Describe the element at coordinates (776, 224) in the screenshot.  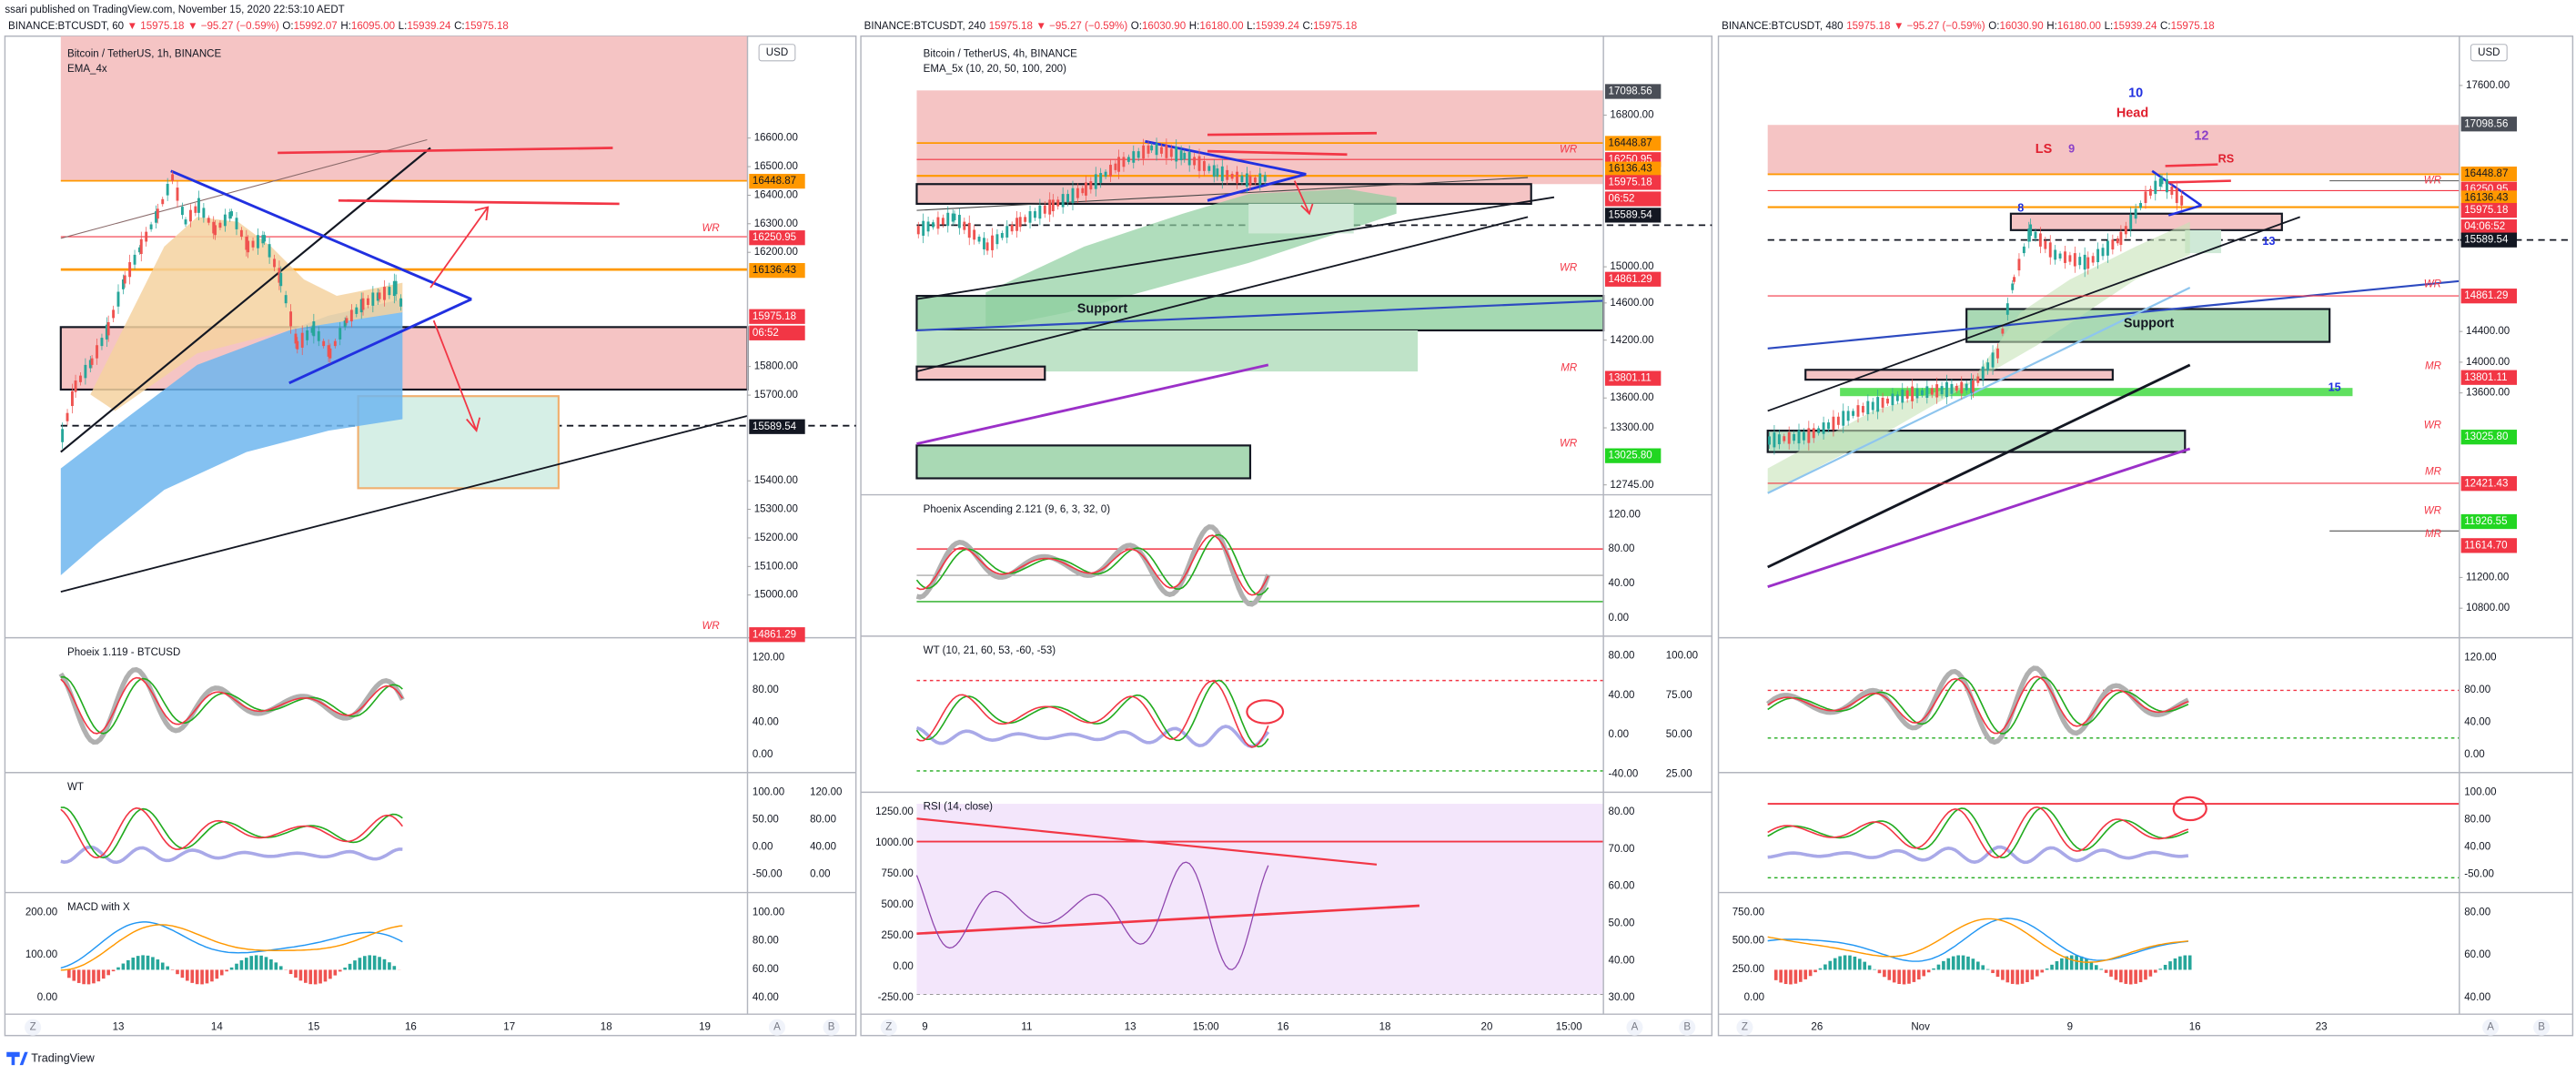
I see `price-tick-label: 16300.00` at that location.